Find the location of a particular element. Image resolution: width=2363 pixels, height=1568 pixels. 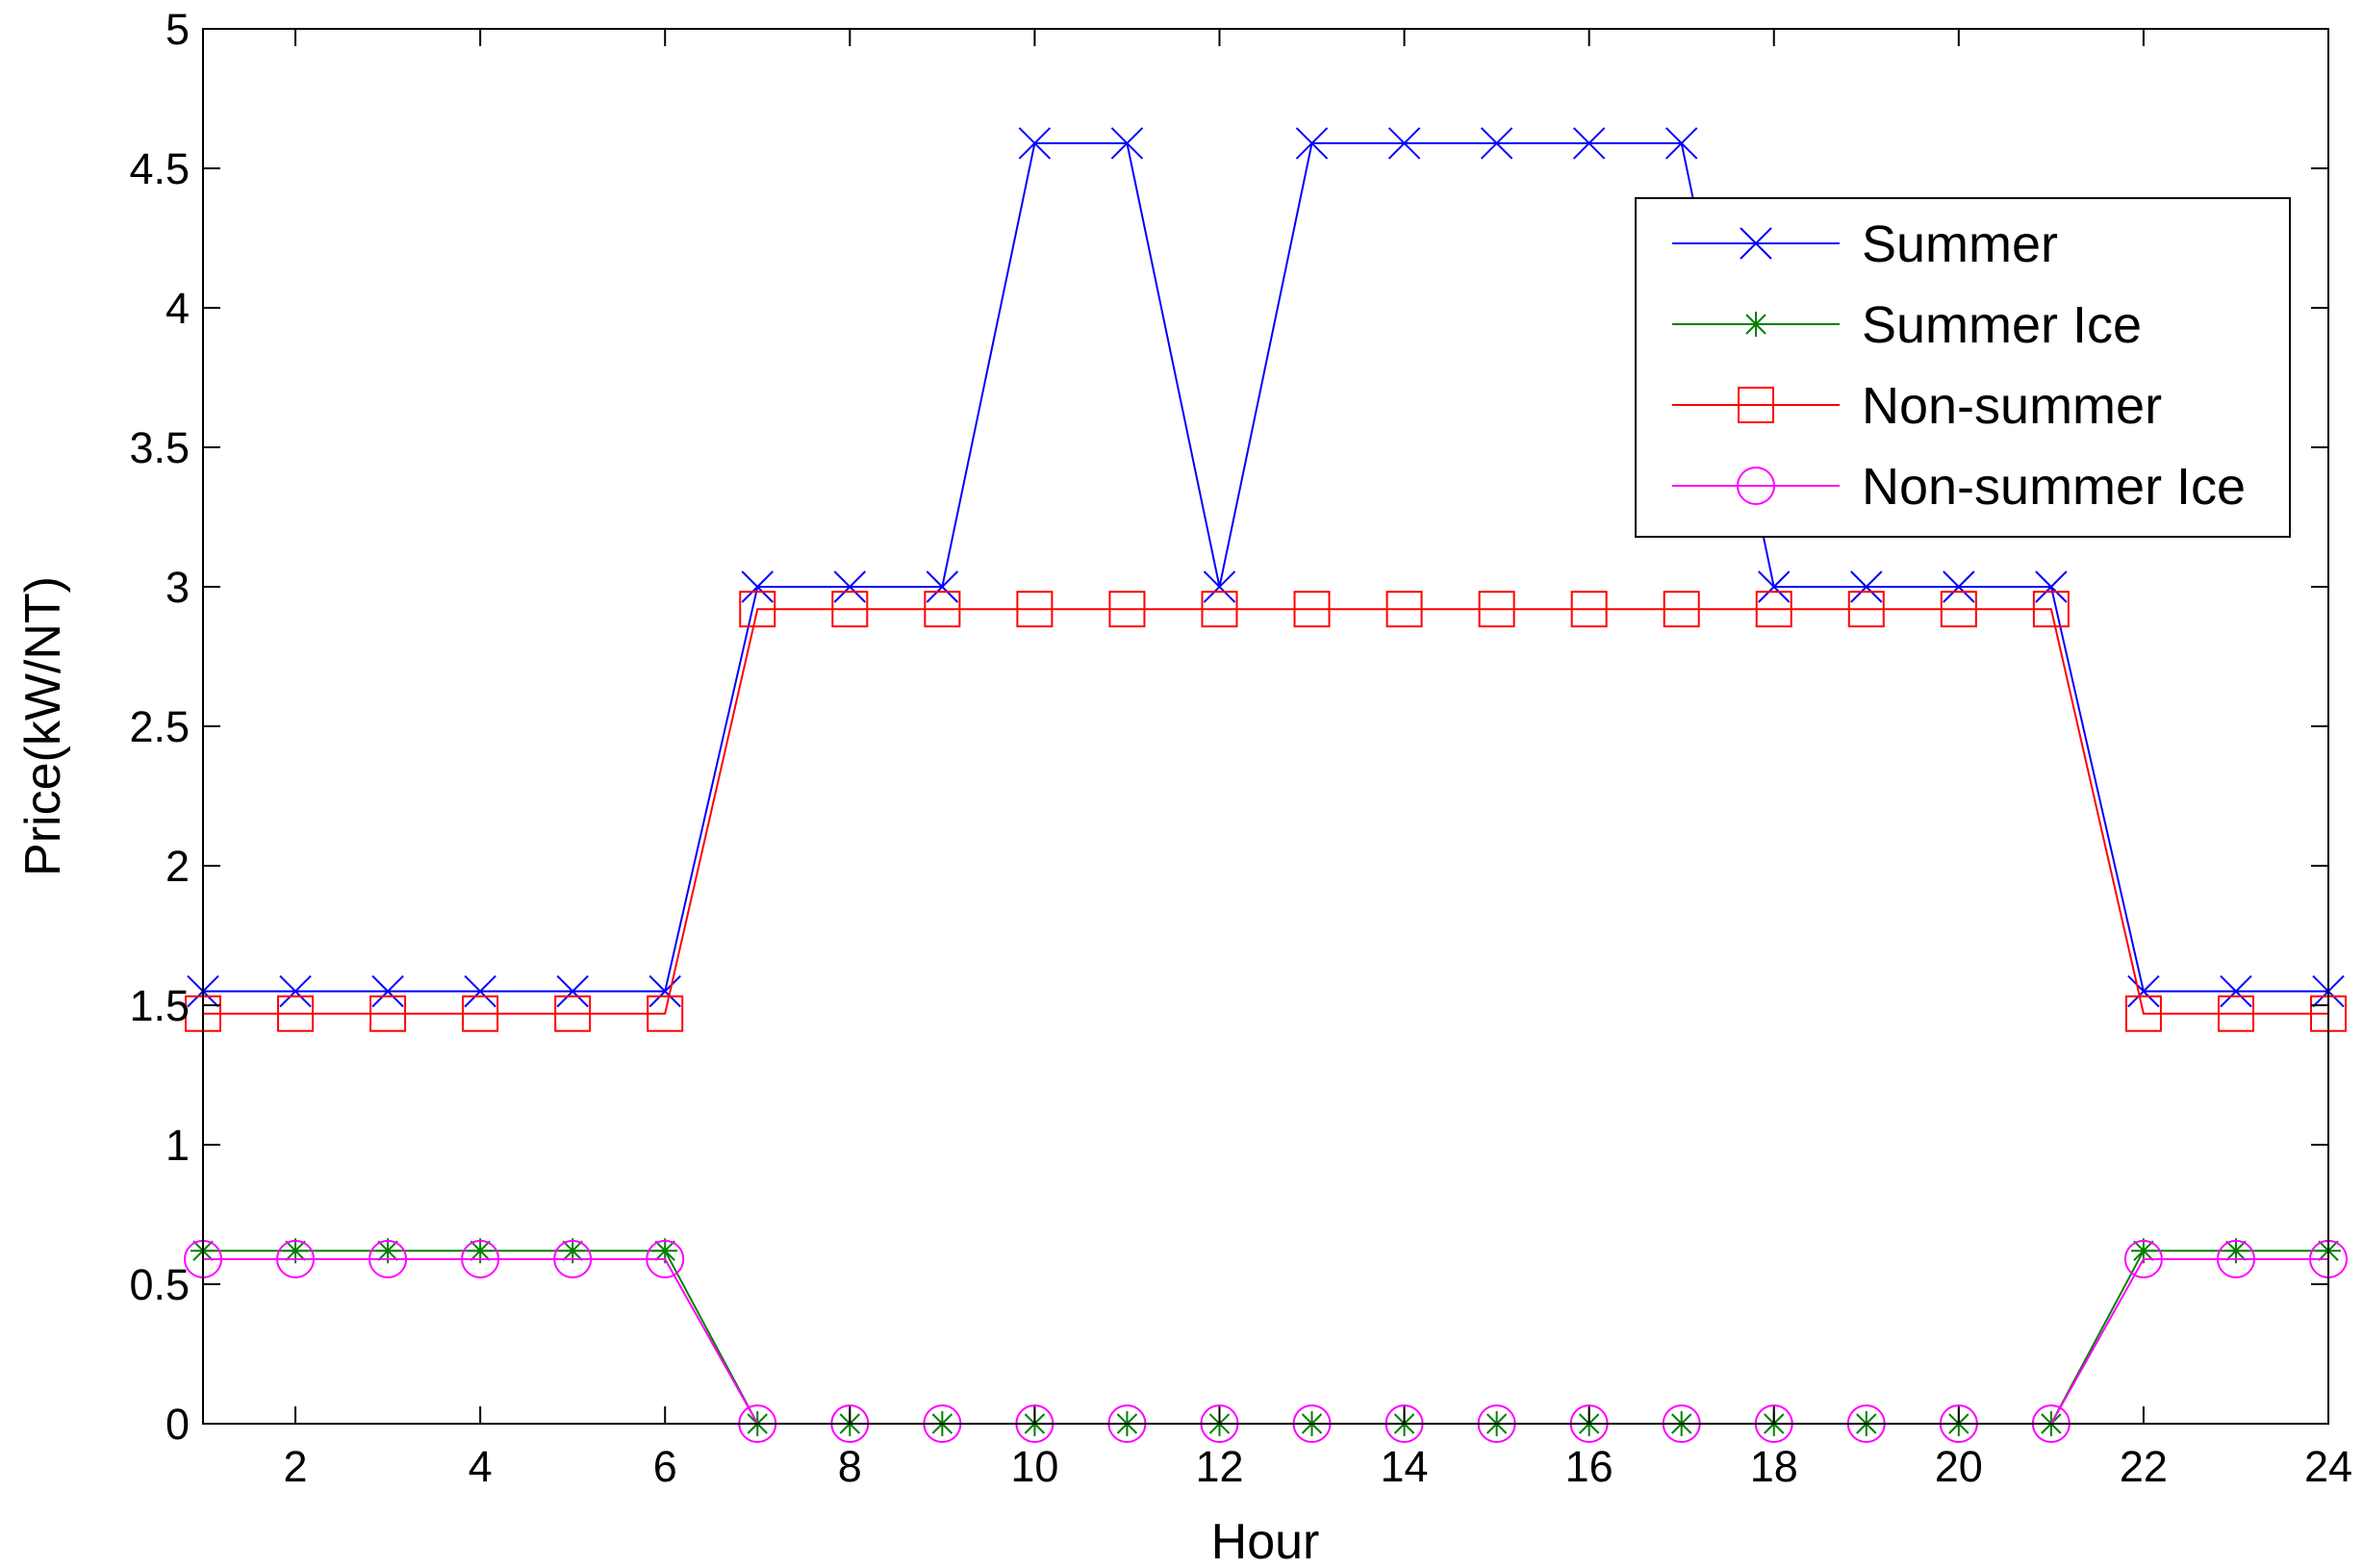

legend: Summer Summer Ice Non-summer Non-summer Ice is located at coordinates (1963, 367).